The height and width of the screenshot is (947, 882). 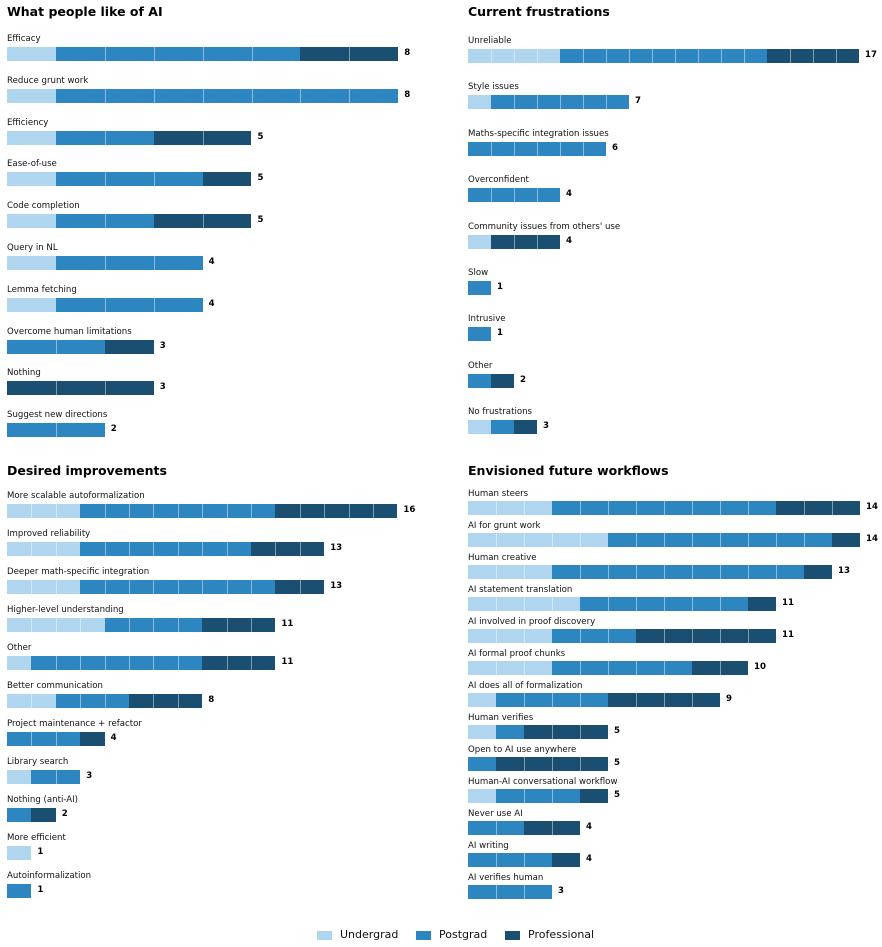 I want to click on category-label: More scalable autoformalization, so click(x=76, y=496).